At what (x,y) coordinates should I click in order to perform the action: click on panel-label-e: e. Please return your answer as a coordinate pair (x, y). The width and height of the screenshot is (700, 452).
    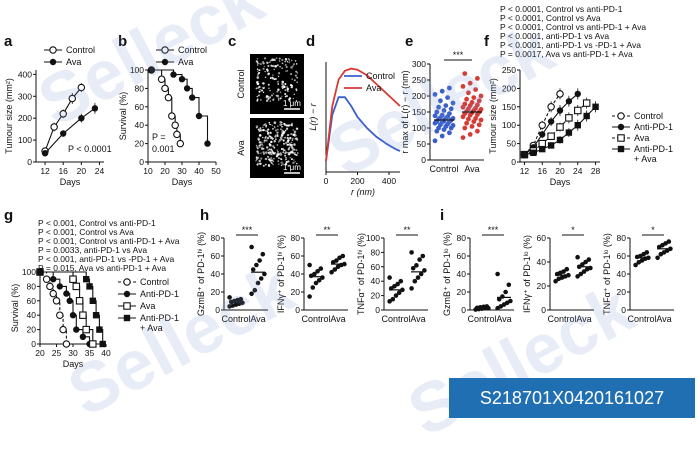
    Looking at the image, I should click on (409, 41).